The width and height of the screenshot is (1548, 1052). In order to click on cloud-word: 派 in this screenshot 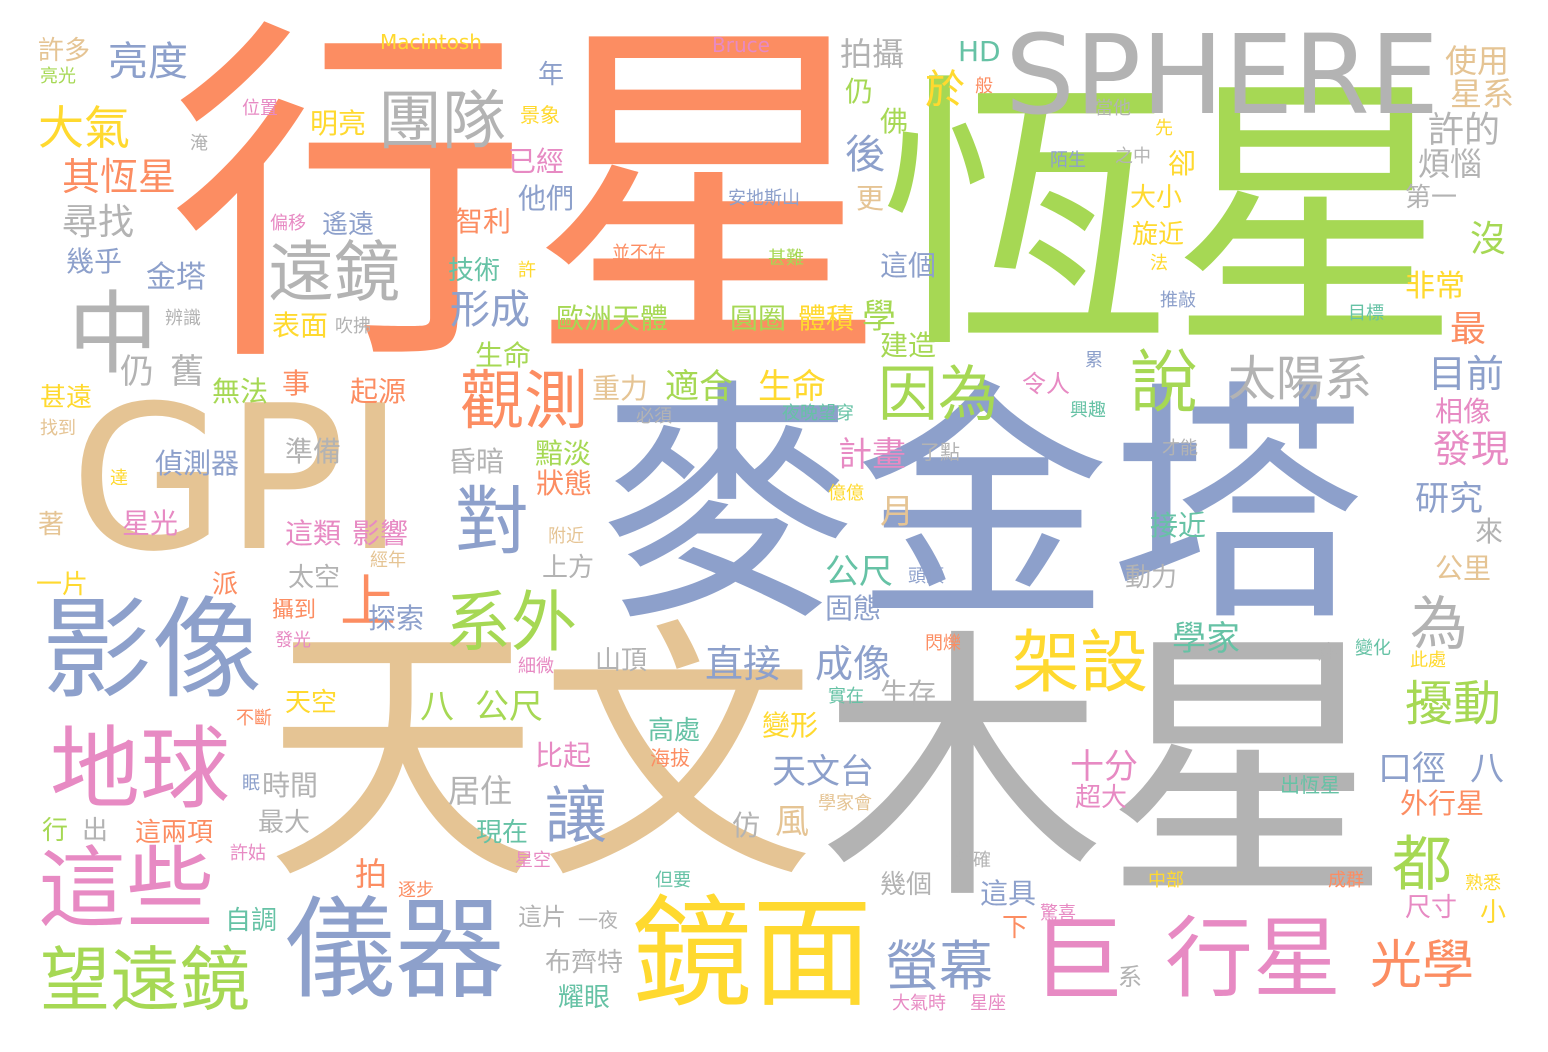, I will do `click(225, 585)`.